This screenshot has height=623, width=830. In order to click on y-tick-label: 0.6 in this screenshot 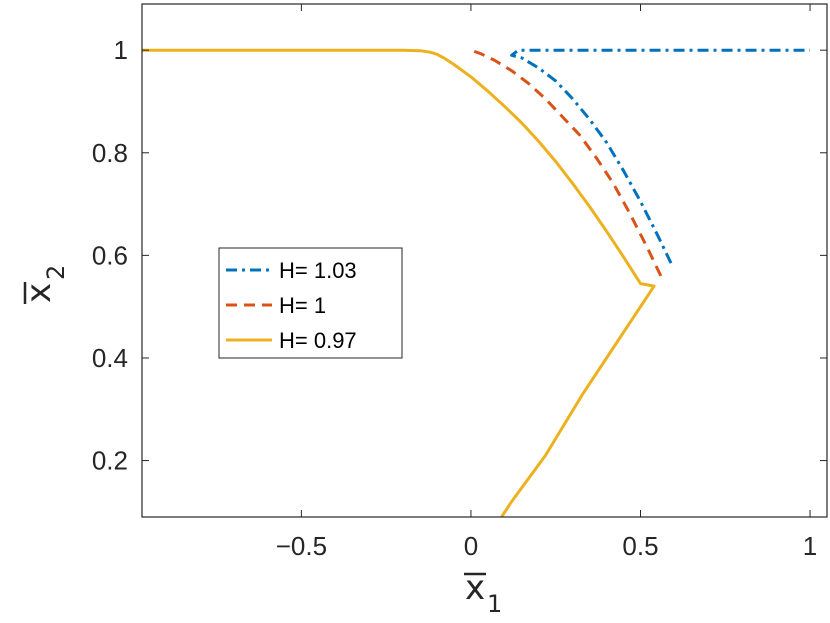, I will do `click(110, 255)`.